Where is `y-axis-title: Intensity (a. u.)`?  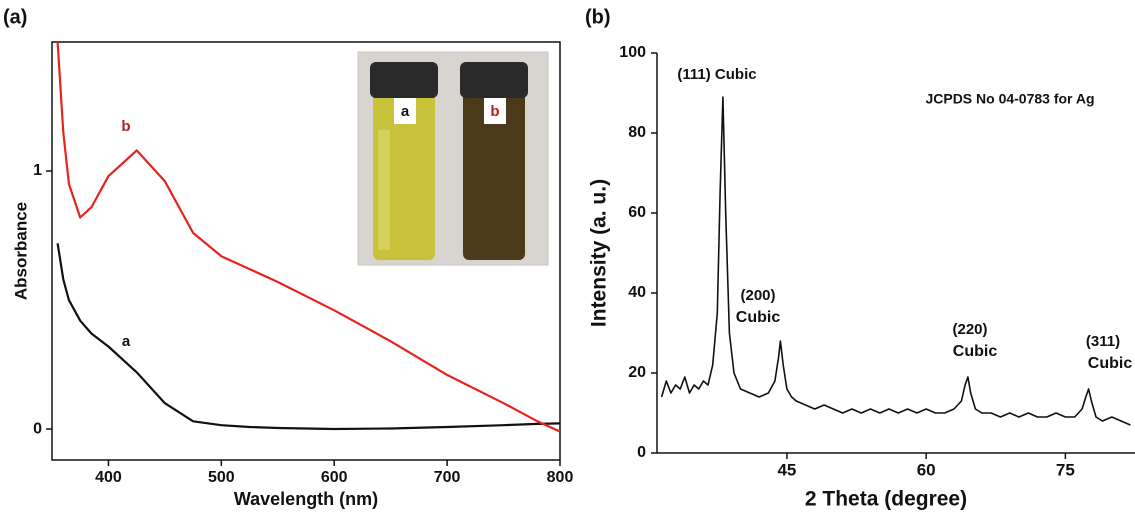
y-axis-title: Intensity (a. u.) is located at coordinates (599, 253).